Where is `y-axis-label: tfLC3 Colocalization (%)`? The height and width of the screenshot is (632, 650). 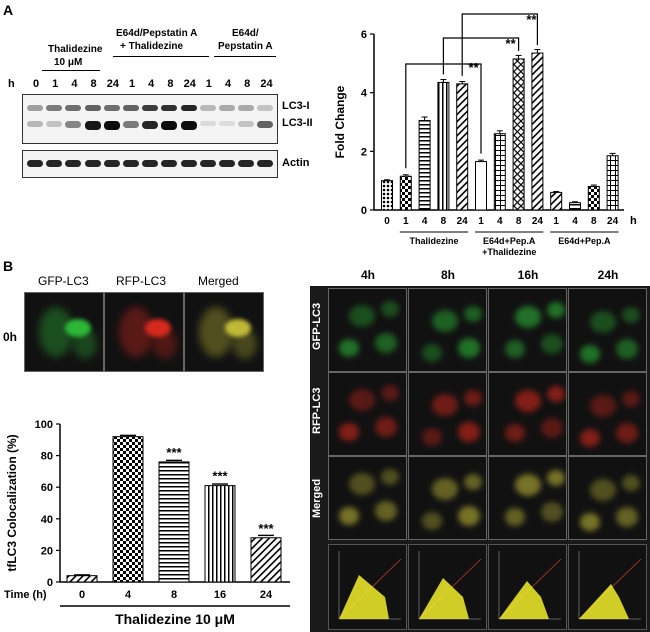
y-axis-label: tfLC3 Colocalization (%) is located at coordinates (12, 502).